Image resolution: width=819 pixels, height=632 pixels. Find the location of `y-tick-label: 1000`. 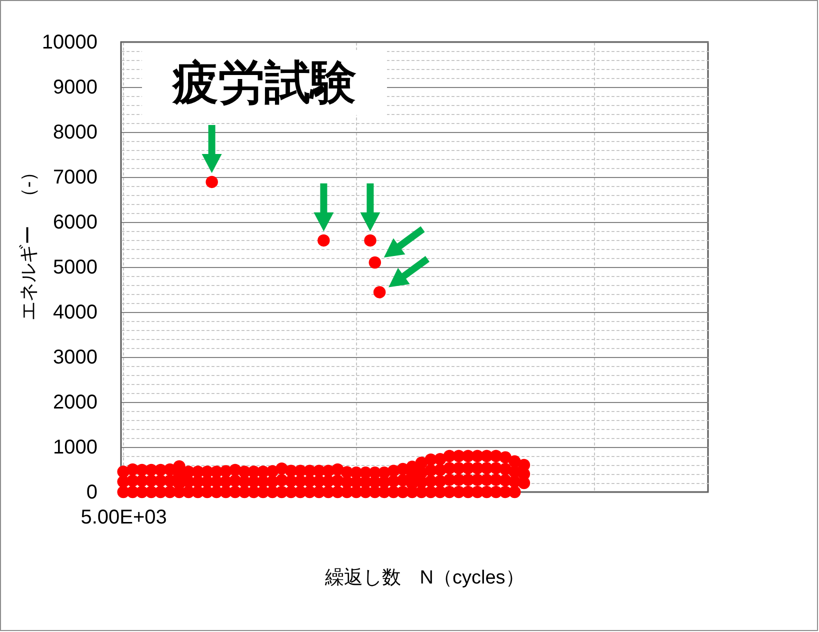

y-tick-label: 1000 is located at coordinates (75, 447).